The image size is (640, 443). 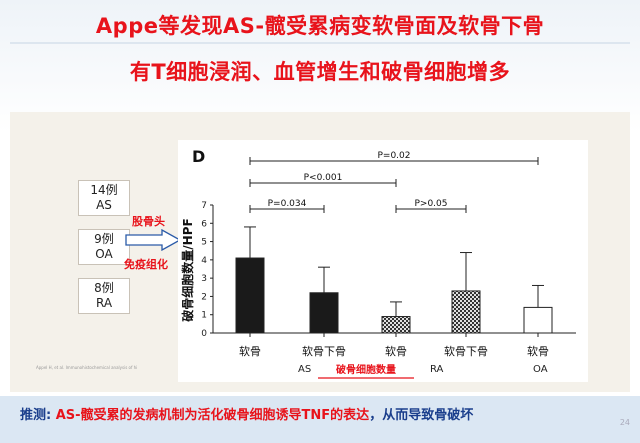 I want to click on y-tick-label: 0, so click(x=204, y=334).